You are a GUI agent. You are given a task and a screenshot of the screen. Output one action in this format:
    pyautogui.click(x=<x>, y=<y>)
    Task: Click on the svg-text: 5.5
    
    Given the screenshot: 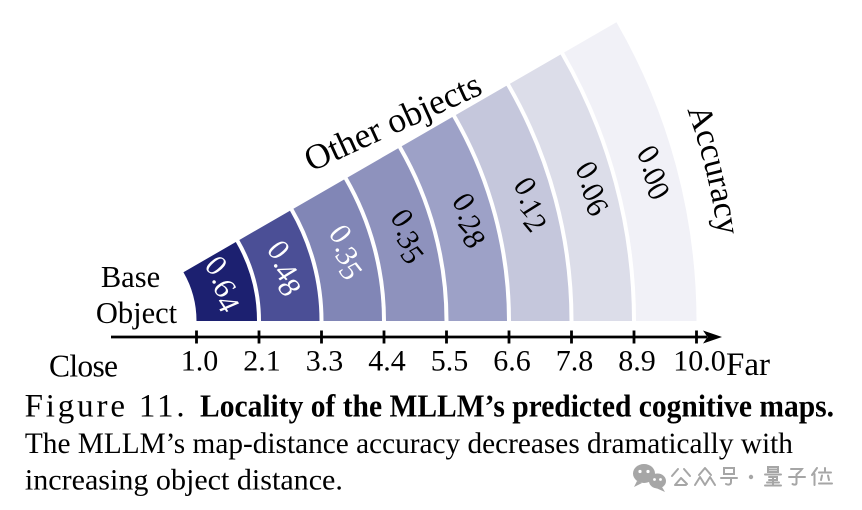 What is the action you would take?
    pyautogui.click(x=450, y=361)
    